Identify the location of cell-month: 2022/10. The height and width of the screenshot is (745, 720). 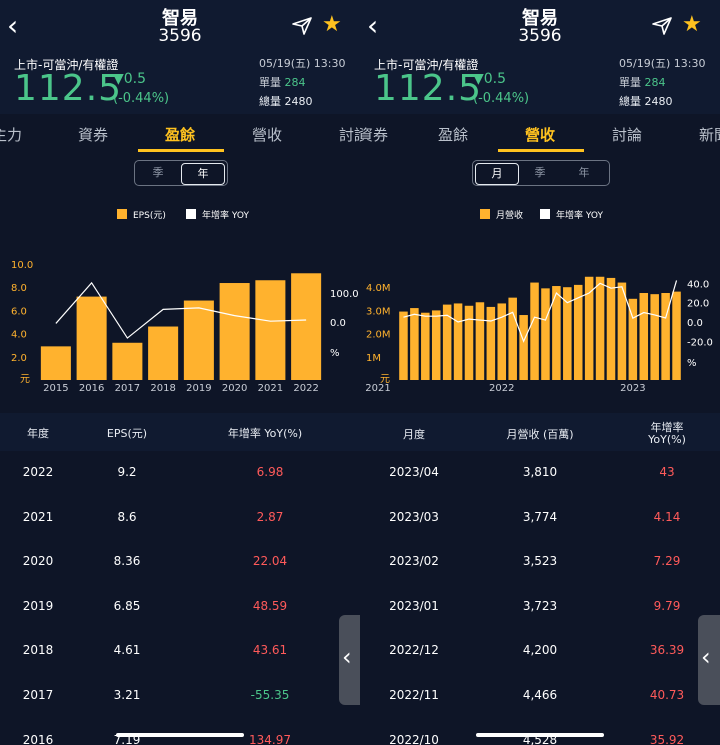
(414, 738).